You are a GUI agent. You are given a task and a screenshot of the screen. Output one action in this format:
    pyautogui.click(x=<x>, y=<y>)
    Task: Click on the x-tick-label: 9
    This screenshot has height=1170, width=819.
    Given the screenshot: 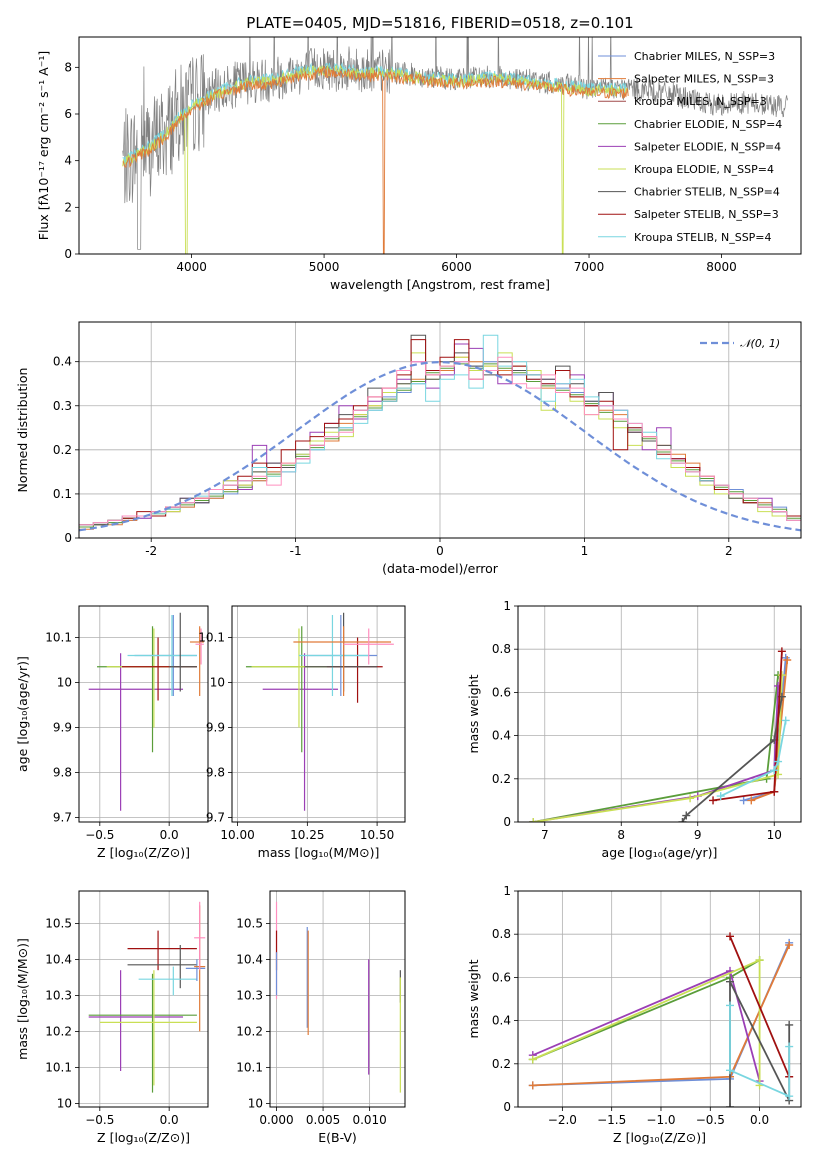 What is the action you would take?
    pyautogui.click(x=698, y=835)
    